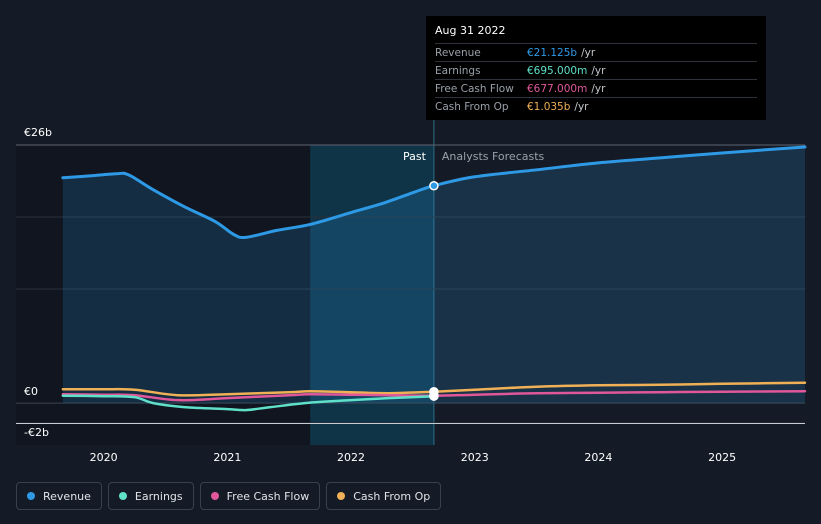 The width and height of the screenshot is (821, 524). I want to click on x-tick-label: 2023, so click(475, 457).